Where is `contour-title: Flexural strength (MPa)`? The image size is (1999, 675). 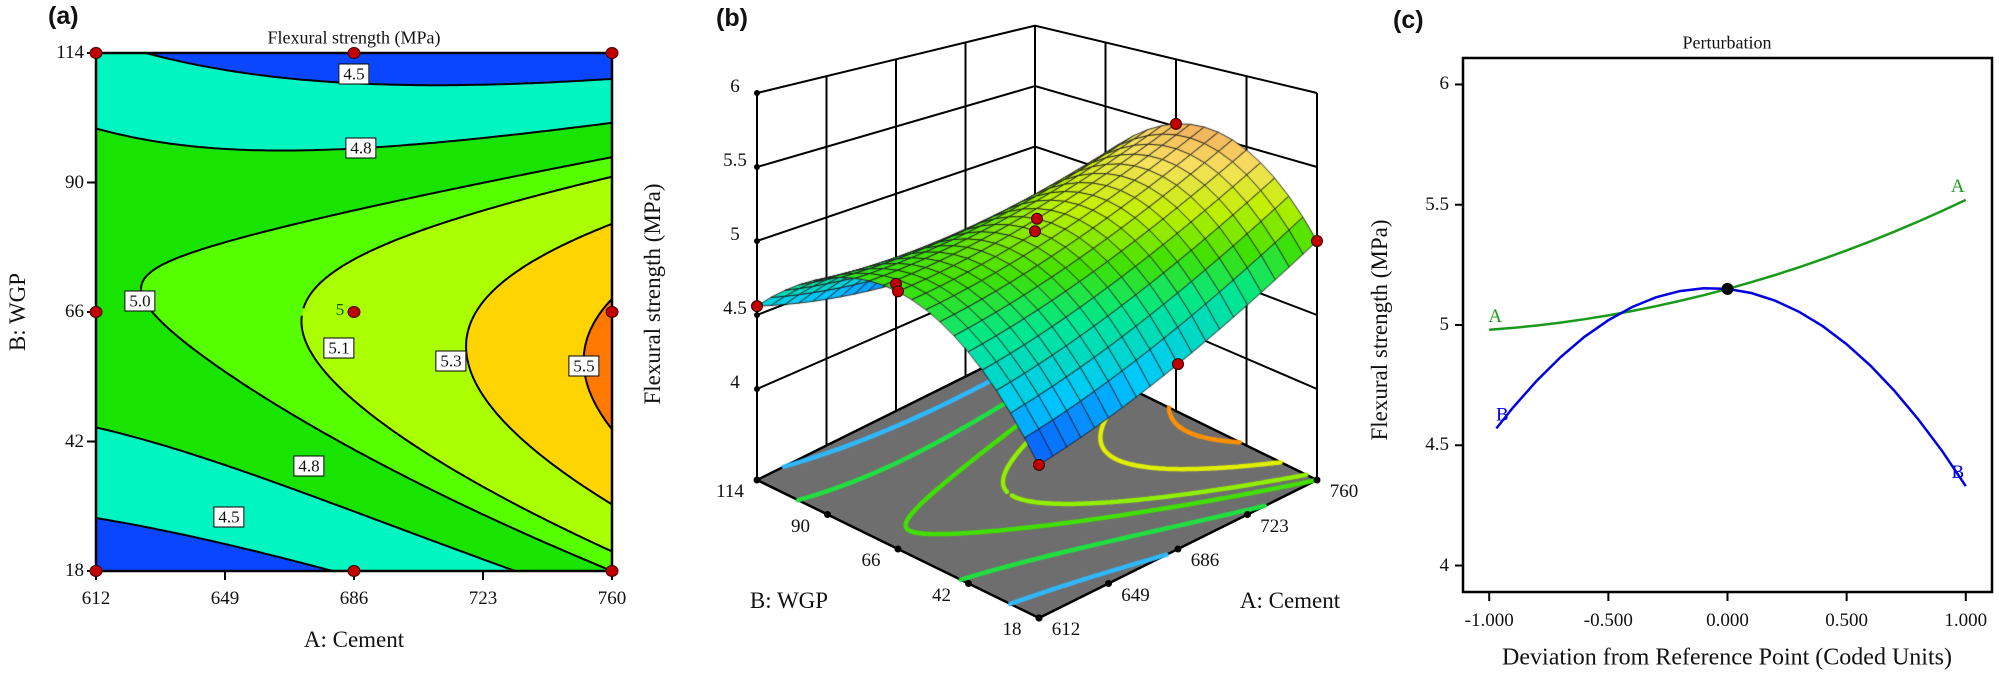 contour-title: Flexural strength (MPa) is located at coordinates (354, 37).